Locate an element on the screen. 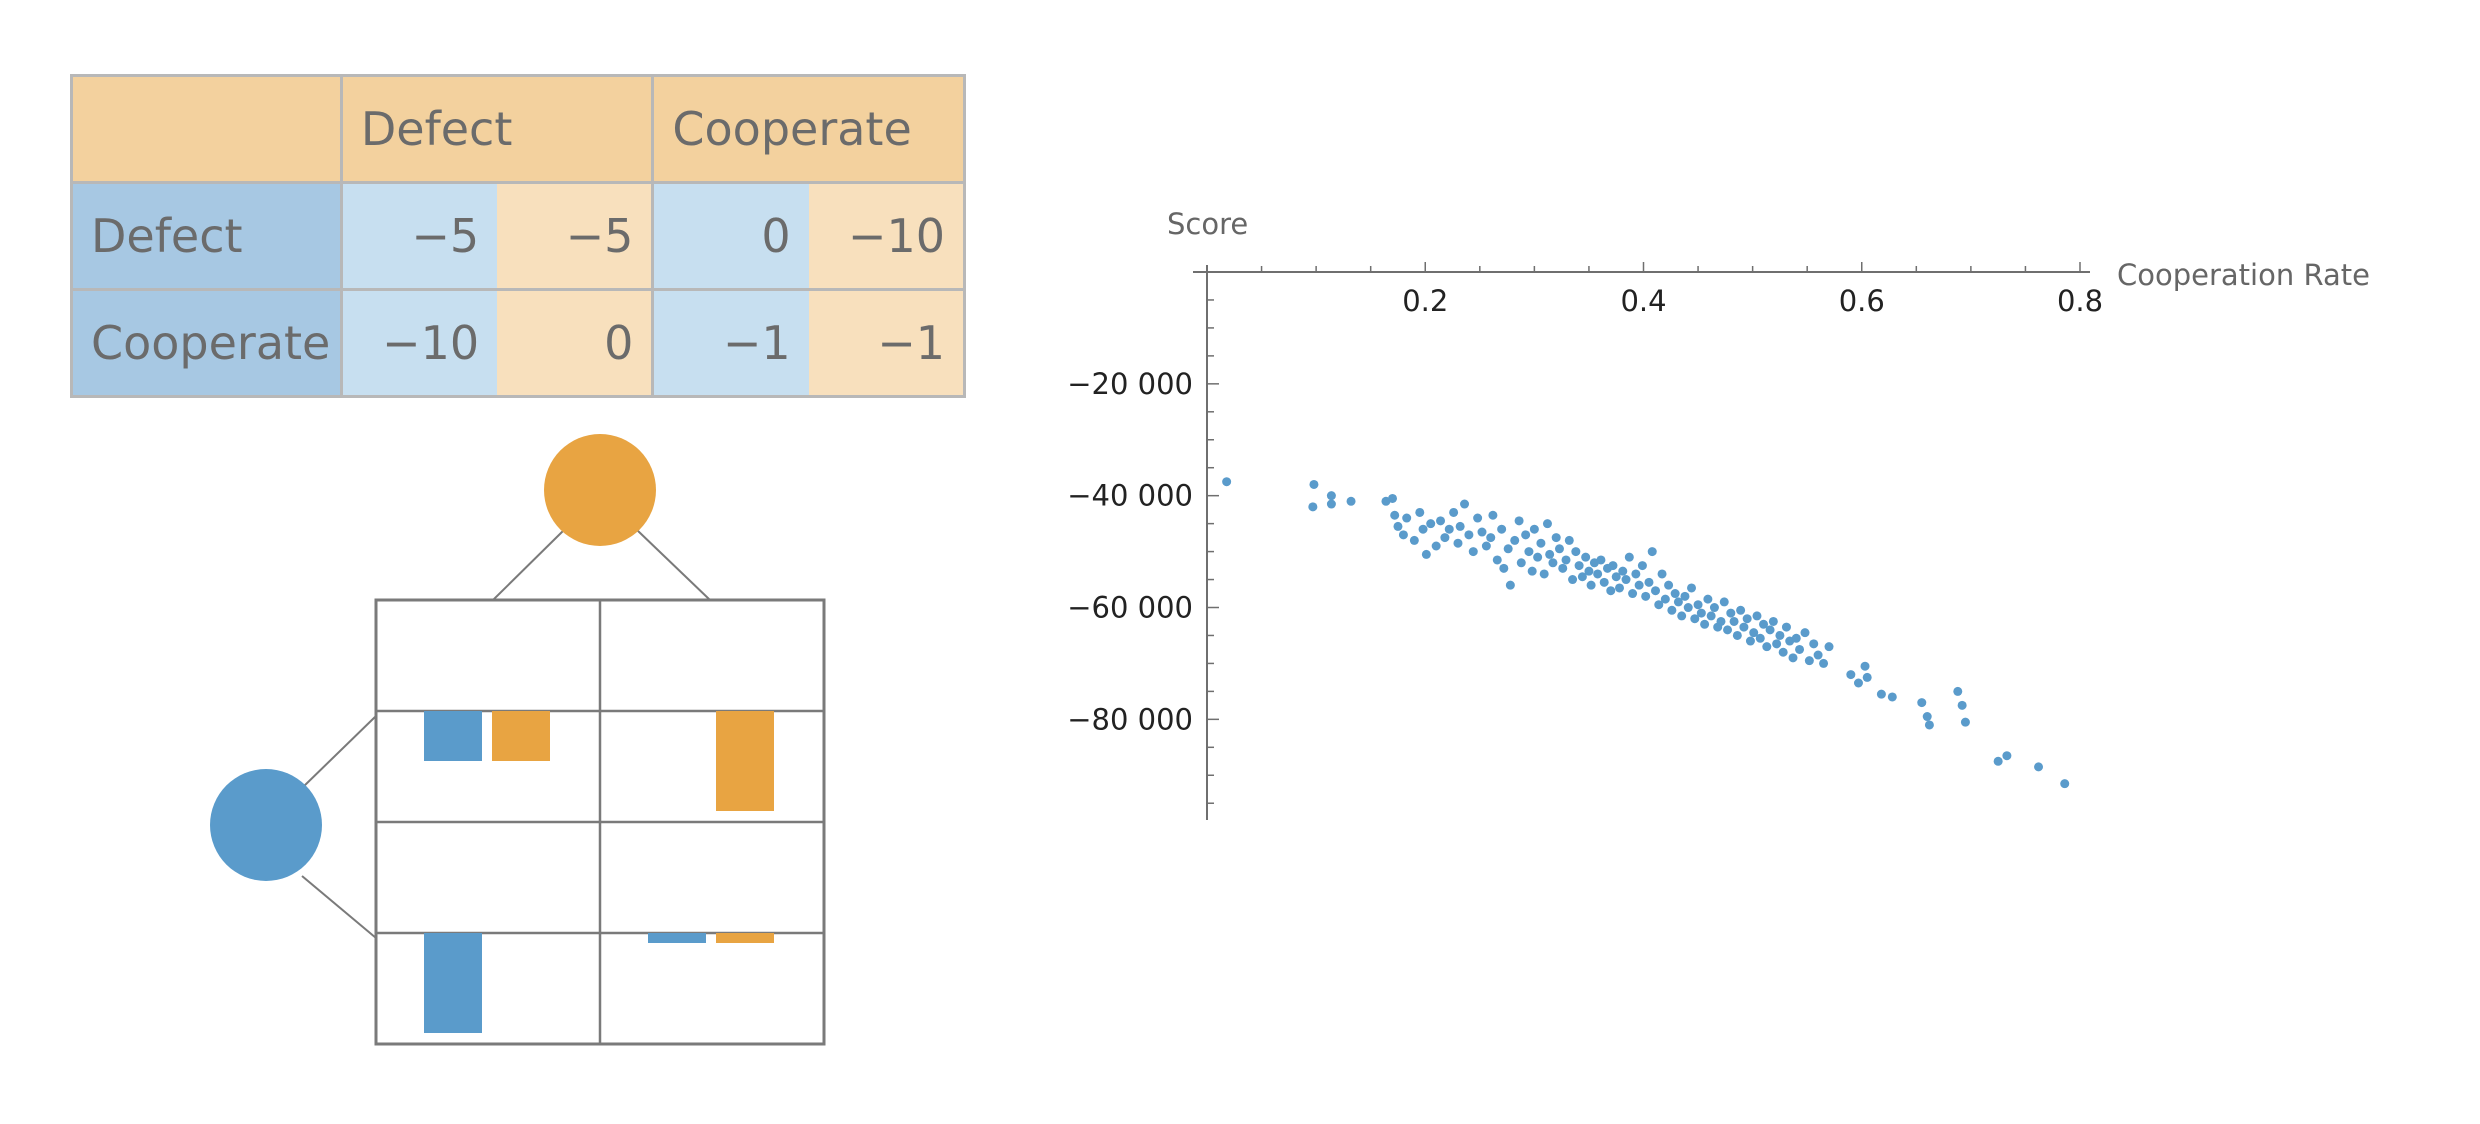 Image resolution: width=2480 pixels, height=1124 pixels. x-tick-label: 0.4 is located at coordinates (1643, 301).